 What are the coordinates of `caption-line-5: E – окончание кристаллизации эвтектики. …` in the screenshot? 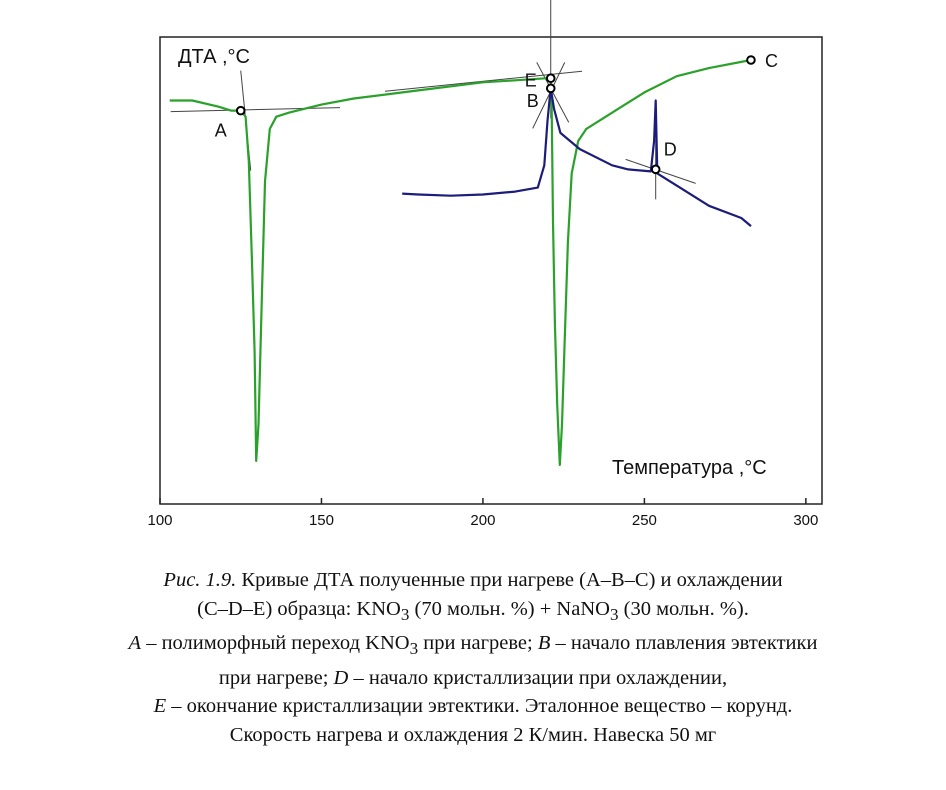 It's located at (473, 706).